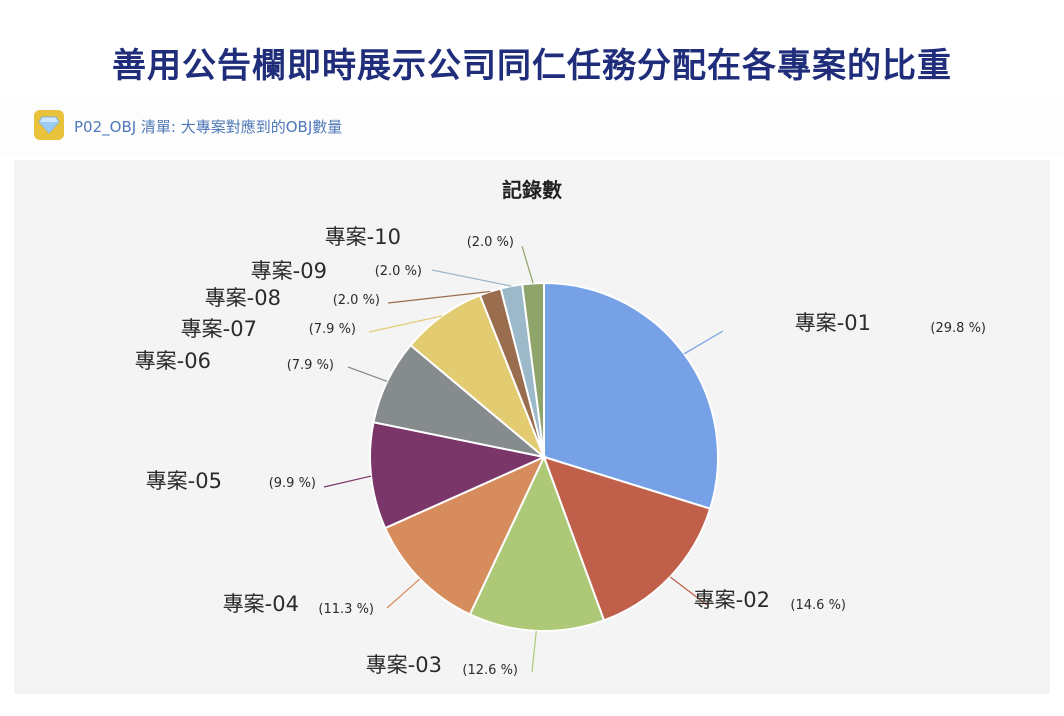 The width and height of the screenshot is (1064, 716). What do you see at coordinates (532, 190) in the screenshot?
I see `chart-title: 記錄數` at bounding box center [532, 190].